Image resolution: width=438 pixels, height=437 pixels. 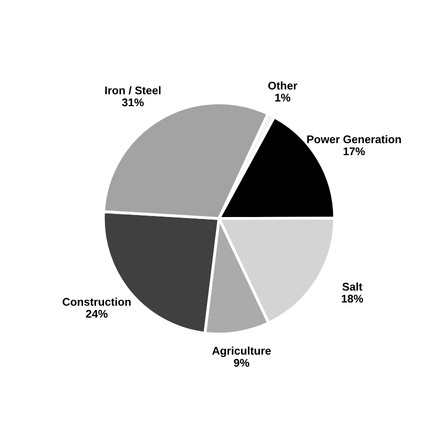 I want to click on data-label: 18%, so click(x=353, y=298).